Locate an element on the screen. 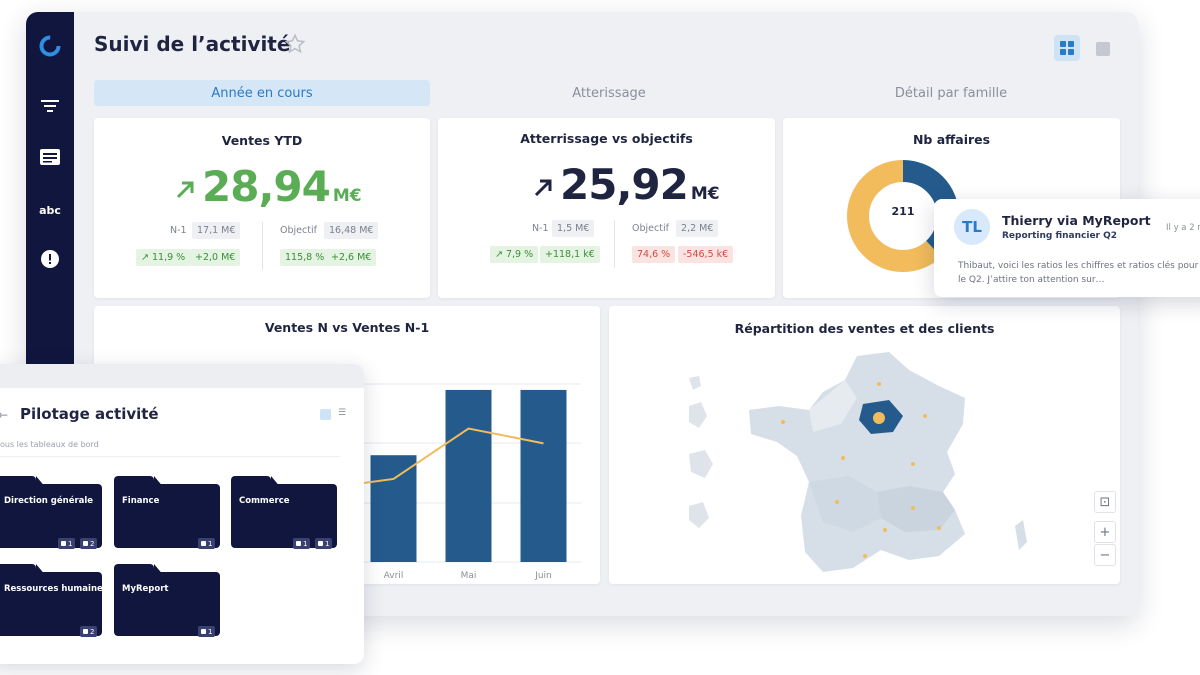 Image resolution: width=1200 pixels, height=675 pixels. atterrissage-value: 25,92 M€ is located at coordinates (626, 184).